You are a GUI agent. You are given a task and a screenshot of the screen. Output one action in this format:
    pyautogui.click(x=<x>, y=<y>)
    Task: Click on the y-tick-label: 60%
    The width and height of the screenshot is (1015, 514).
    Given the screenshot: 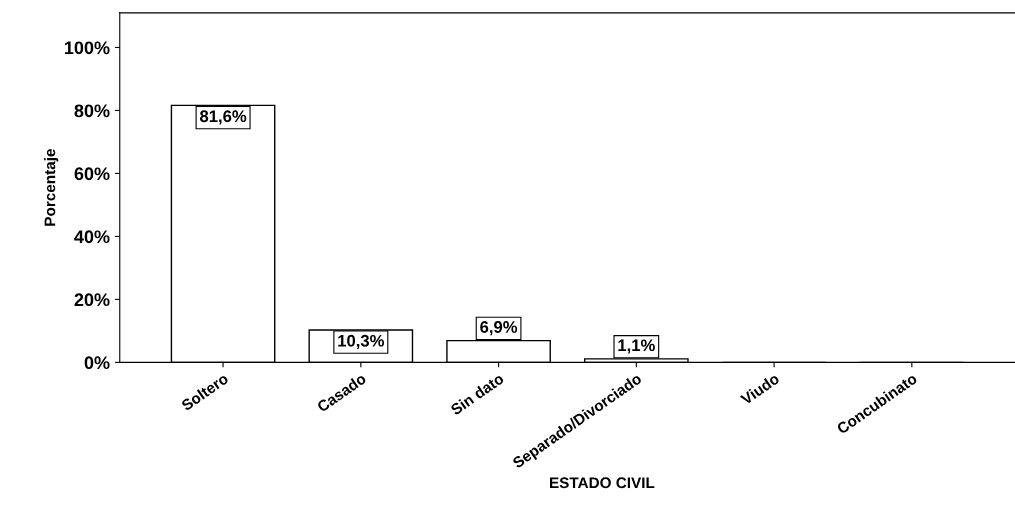 What is the action you would take?
    pyautogui.click(x=92, y=174)
    